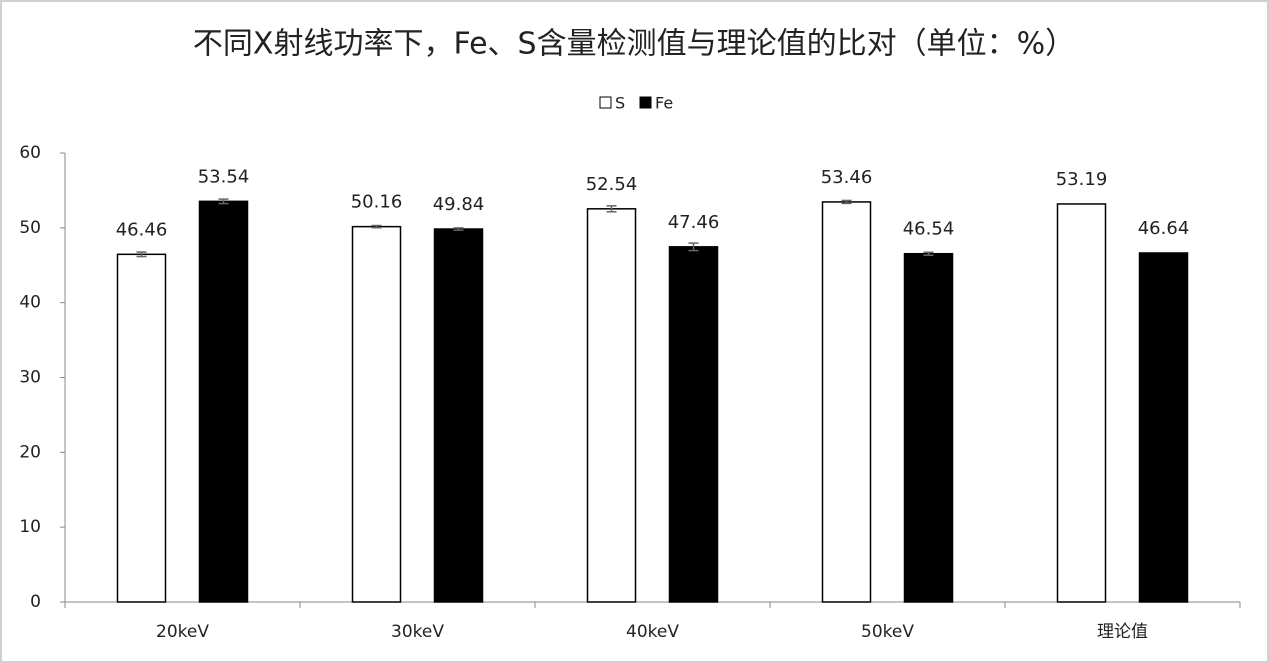 This screenshot has height=663, width=1269. What do you see at coordinates (459, 204) in the screenshot?
I see `value-label: 49.84` at bounding box center [459, 204].